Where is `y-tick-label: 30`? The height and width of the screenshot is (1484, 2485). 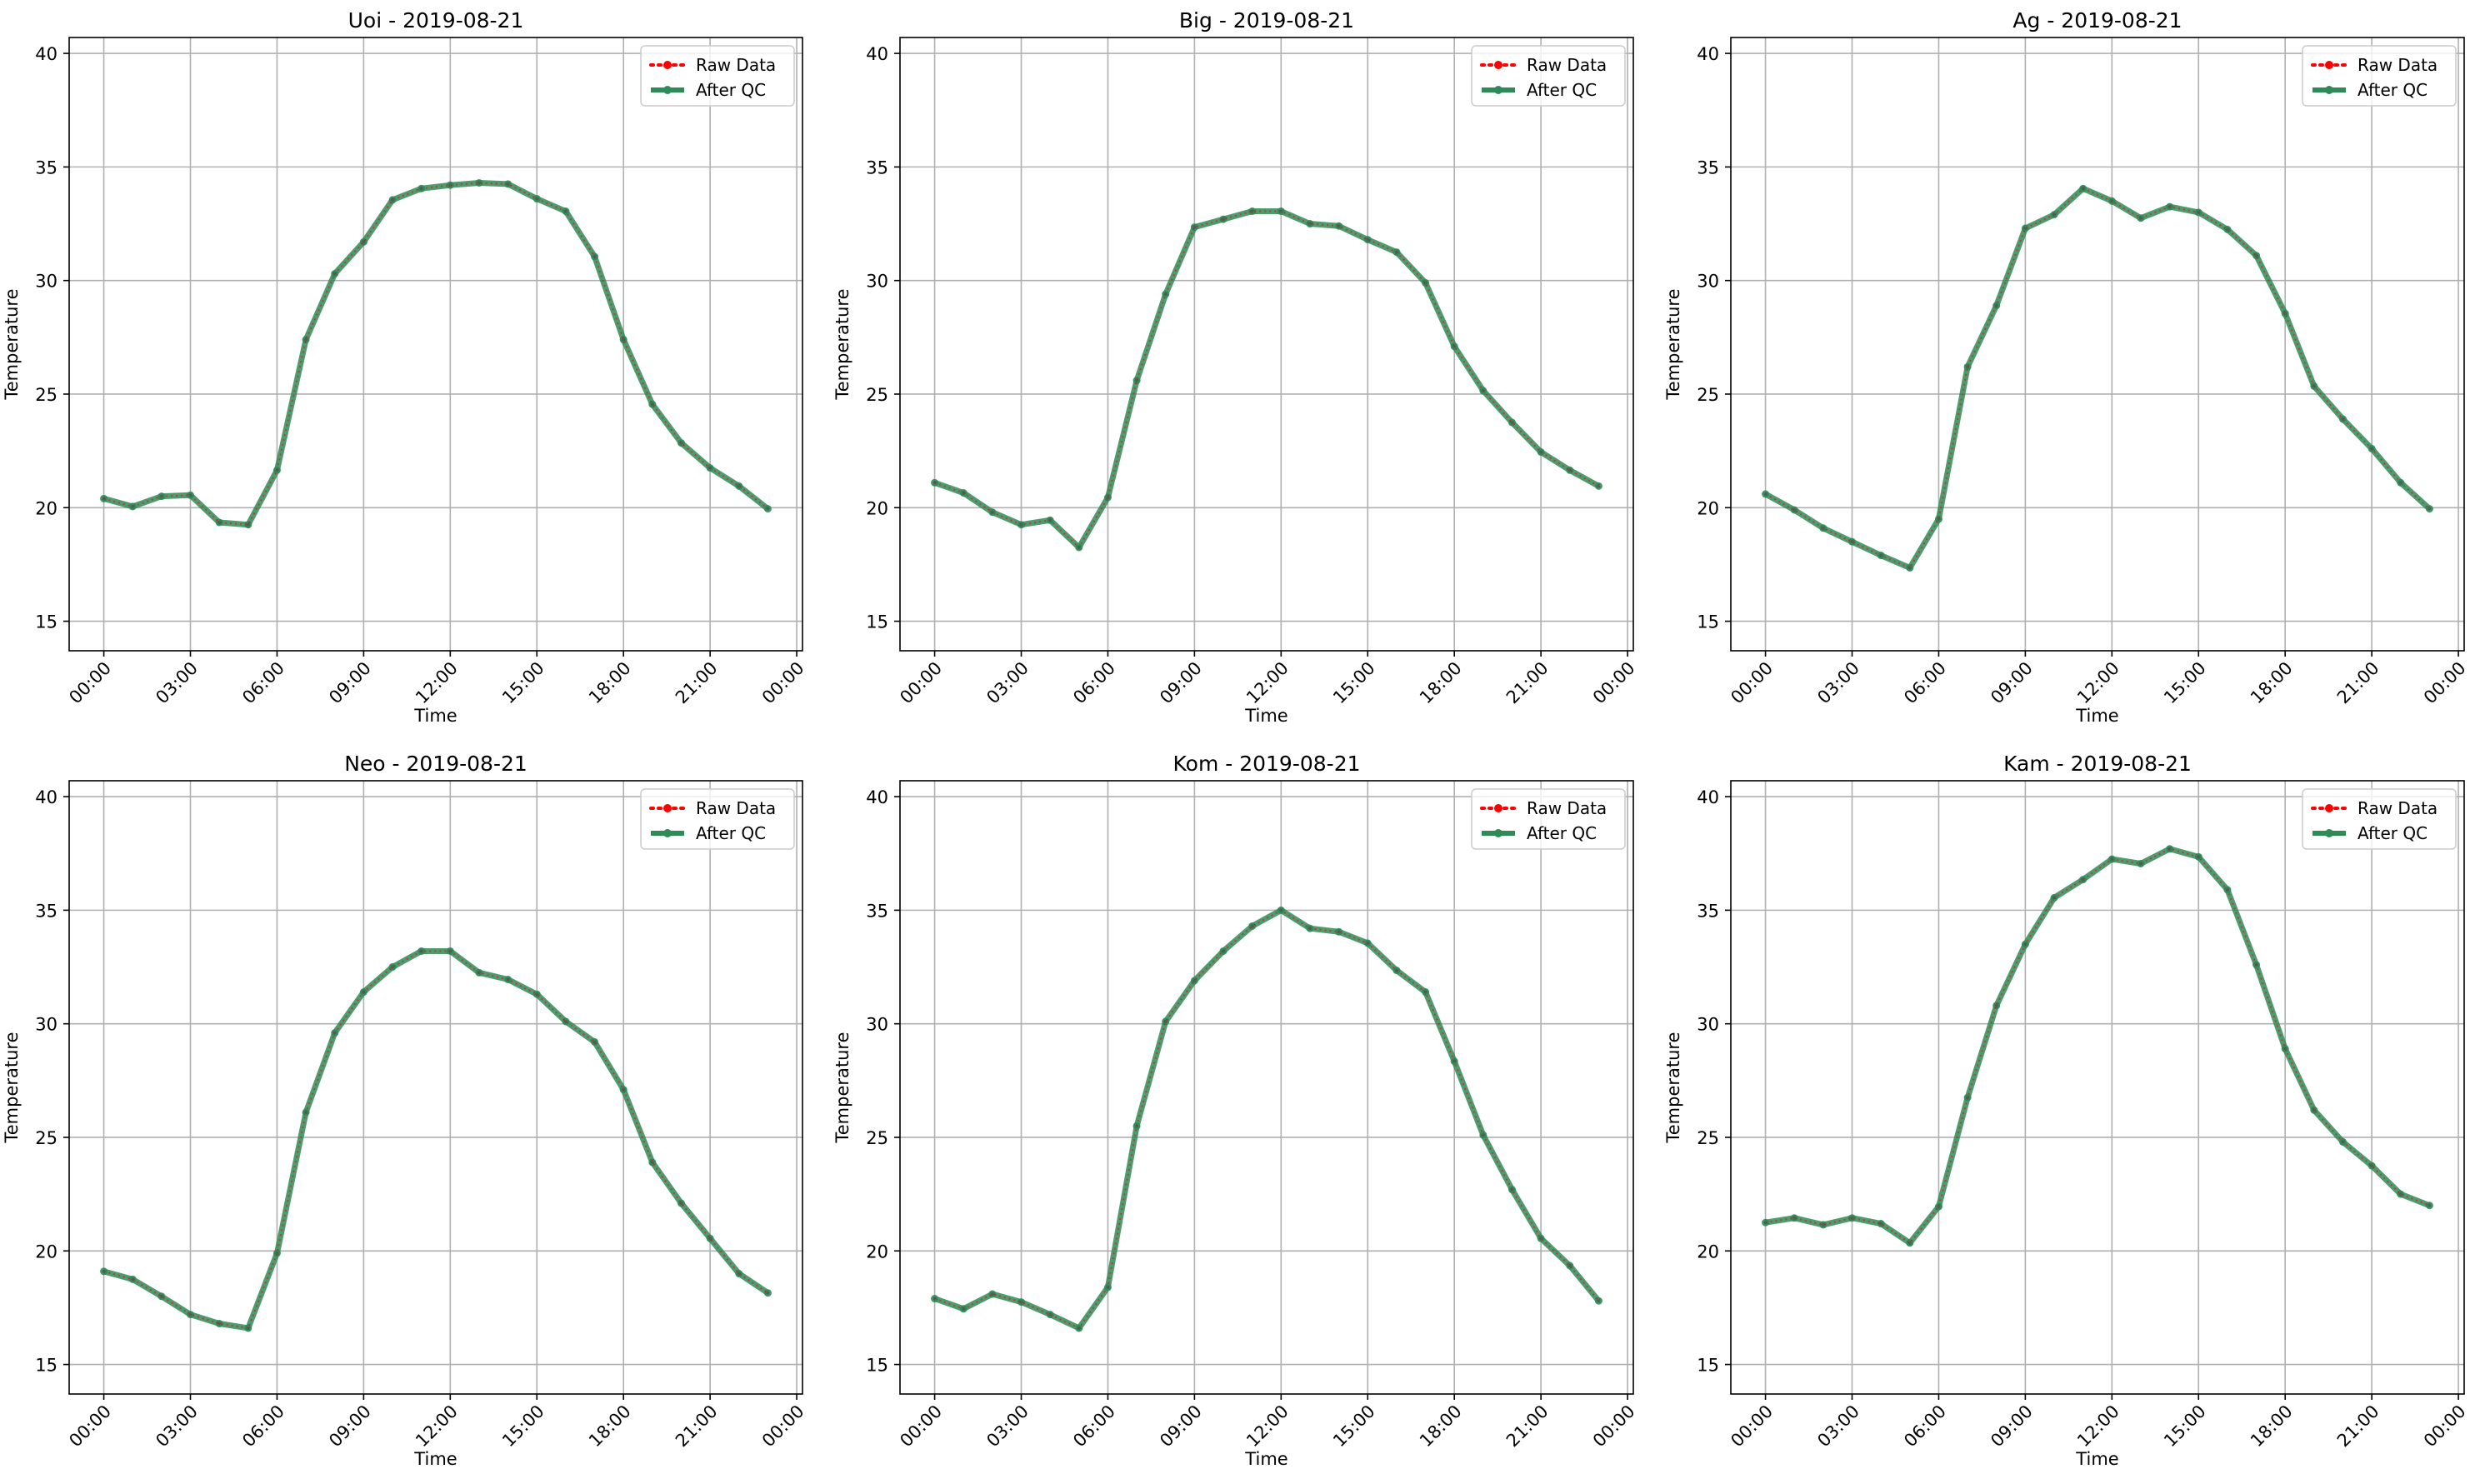
y-tick-label: 30 is located at coordinates (46, 282).